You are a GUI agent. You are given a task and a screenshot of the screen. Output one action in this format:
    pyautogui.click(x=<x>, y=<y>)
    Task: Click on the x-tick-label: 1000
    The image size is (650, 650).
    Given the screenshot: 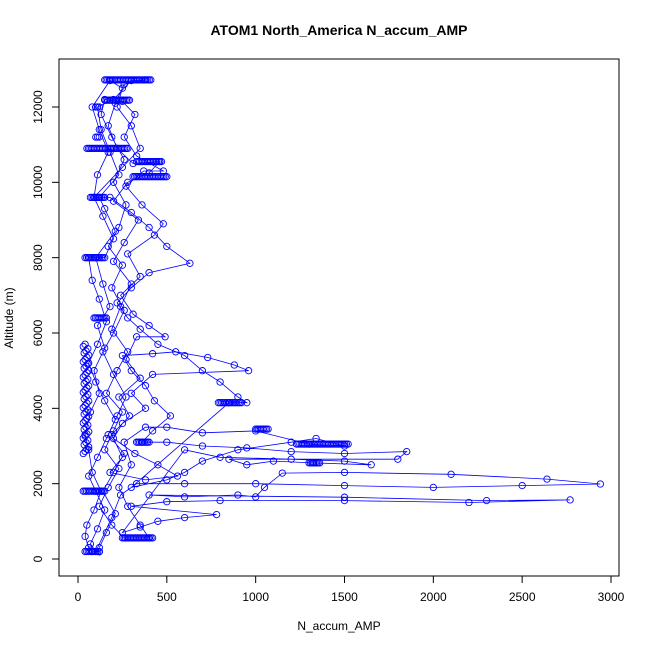 What is the action you would take?
    pyautogui.click(x=255, y=597)
    